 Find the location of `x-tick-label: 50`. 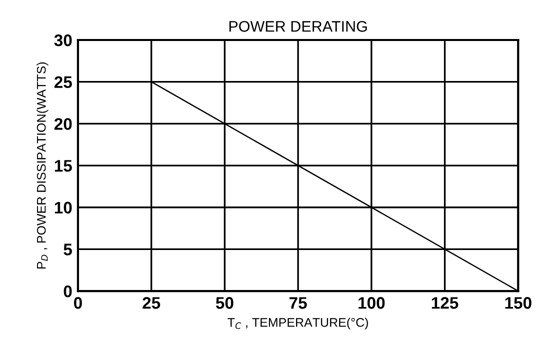

x-tick-label: 50 is located at coordinates (225, 303).